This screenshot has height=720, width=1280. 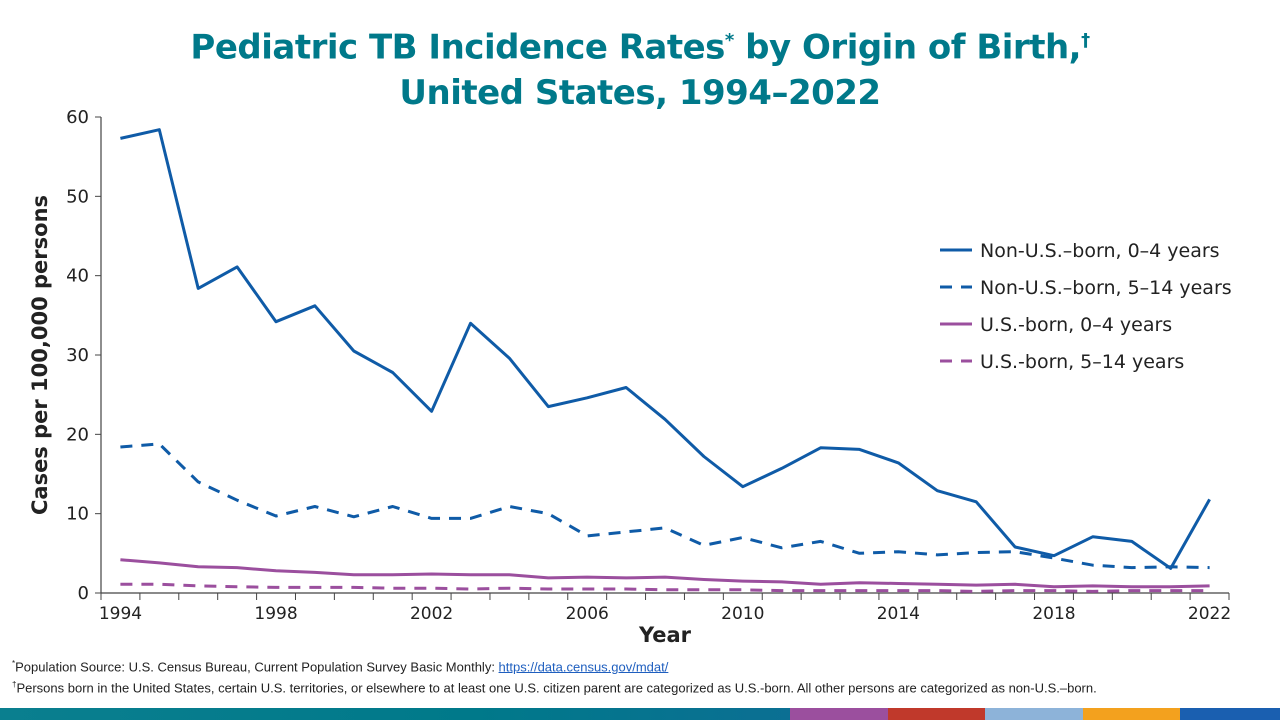 I want to click on census-link: https://data.census.gov/mdat/, so click(x=583, y=667).